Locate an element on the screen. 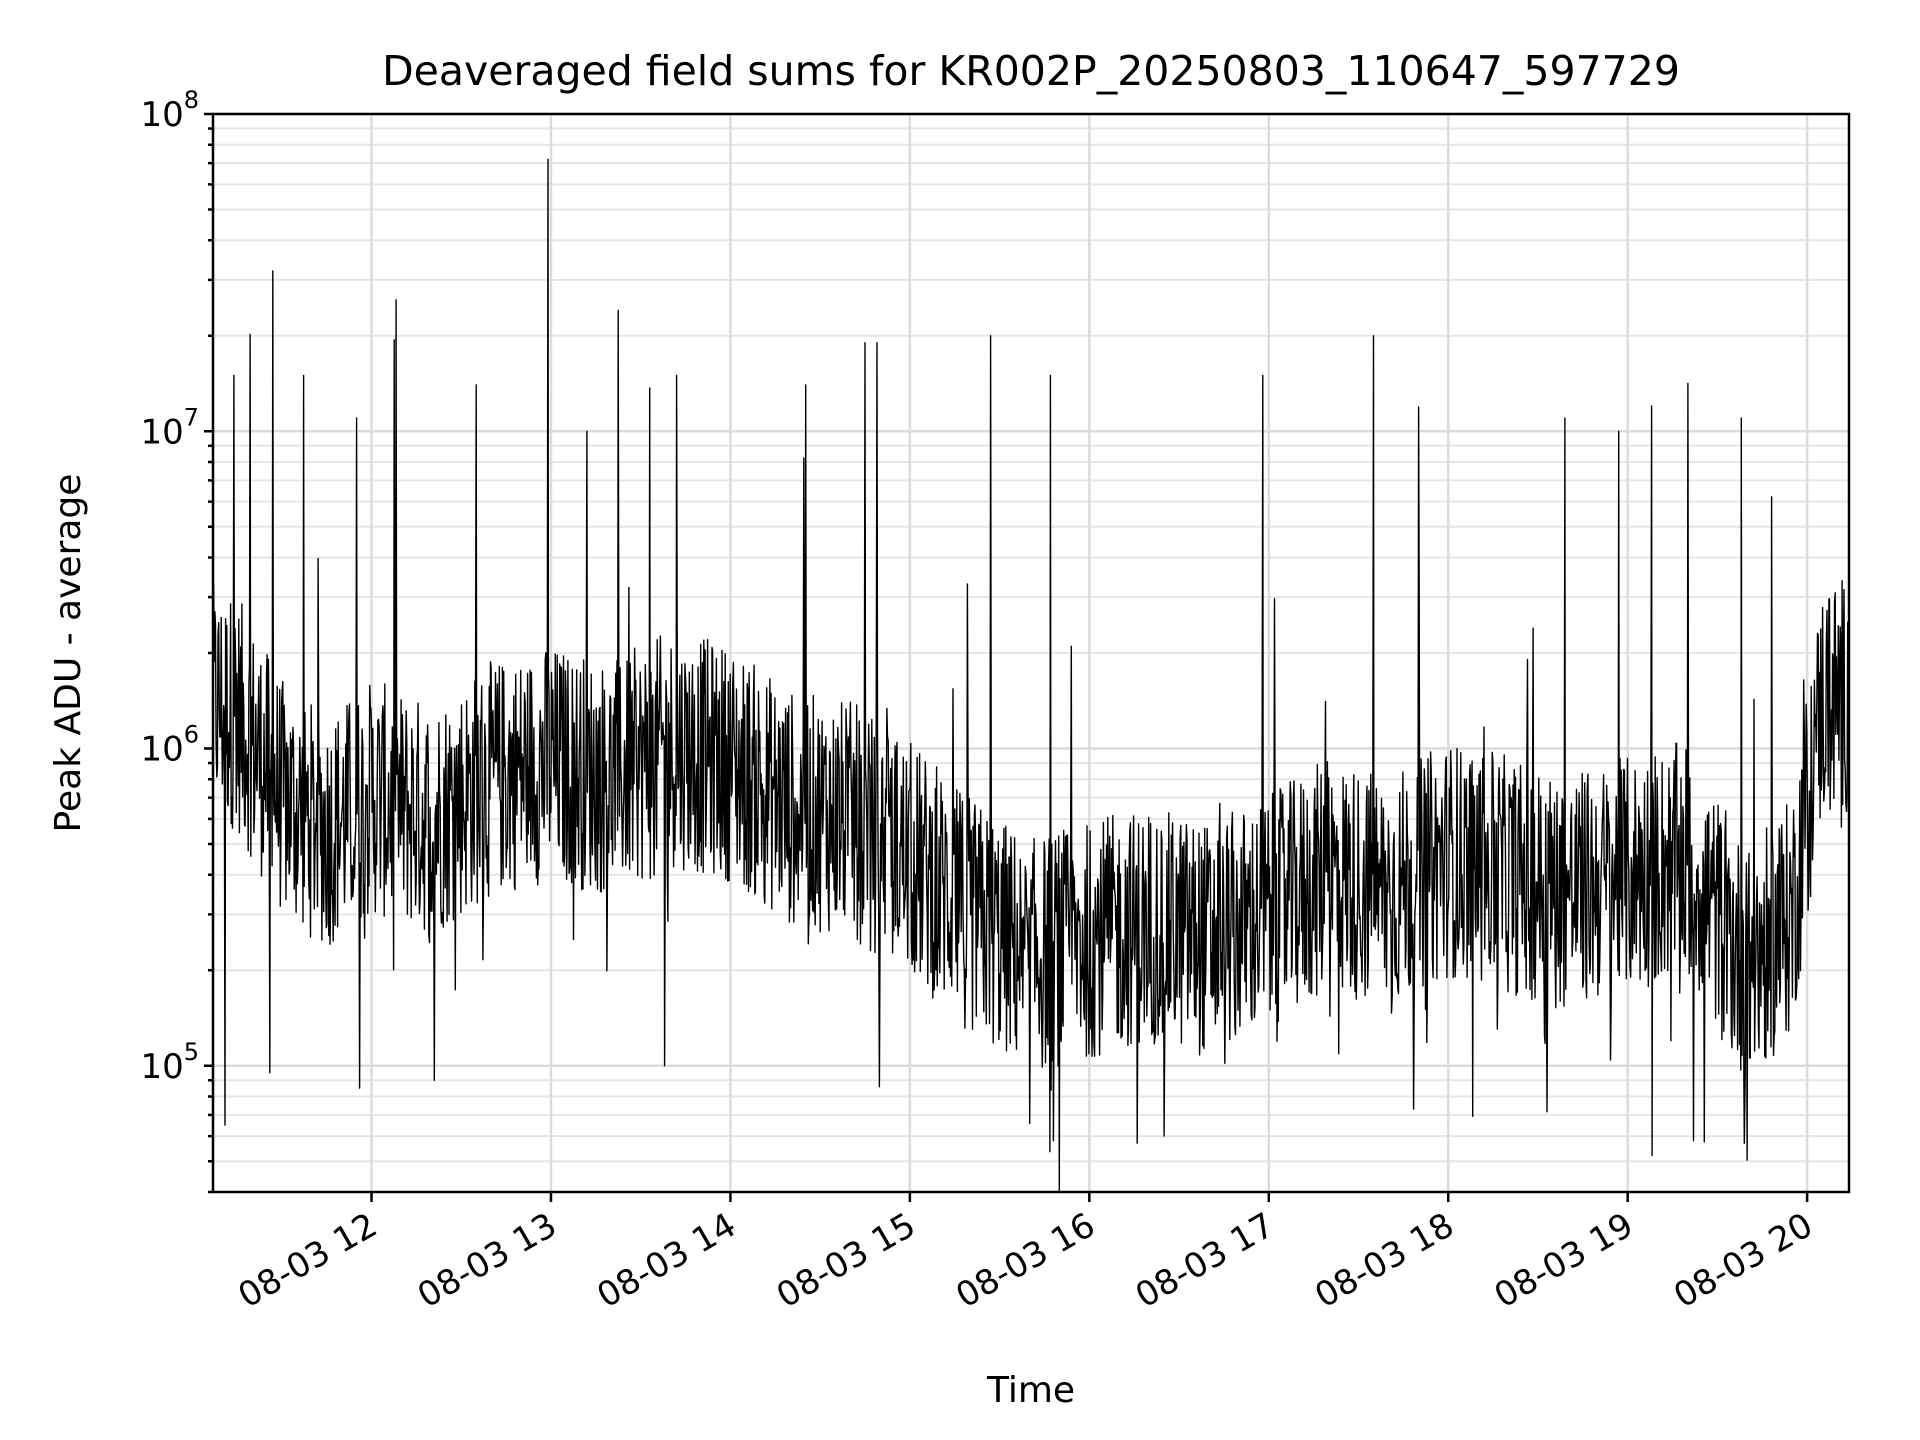  x-tick-label: 08-03 14 is located at coordinates (667, 1260).